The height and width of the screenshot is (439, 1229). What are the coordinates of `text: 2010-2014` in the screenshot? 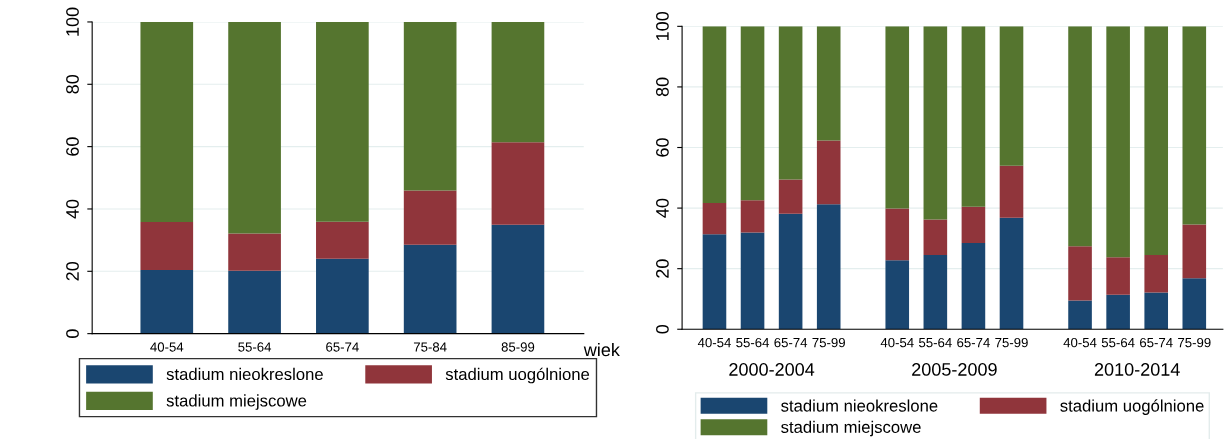 It's located at (1137, 369).